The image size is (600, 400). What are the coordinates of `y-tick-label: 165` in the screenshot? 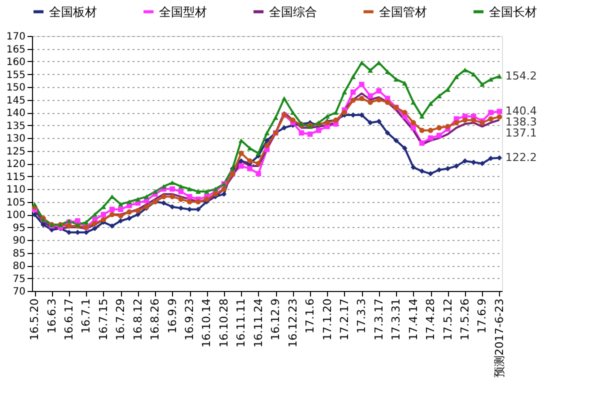 It's located at (16, 50).